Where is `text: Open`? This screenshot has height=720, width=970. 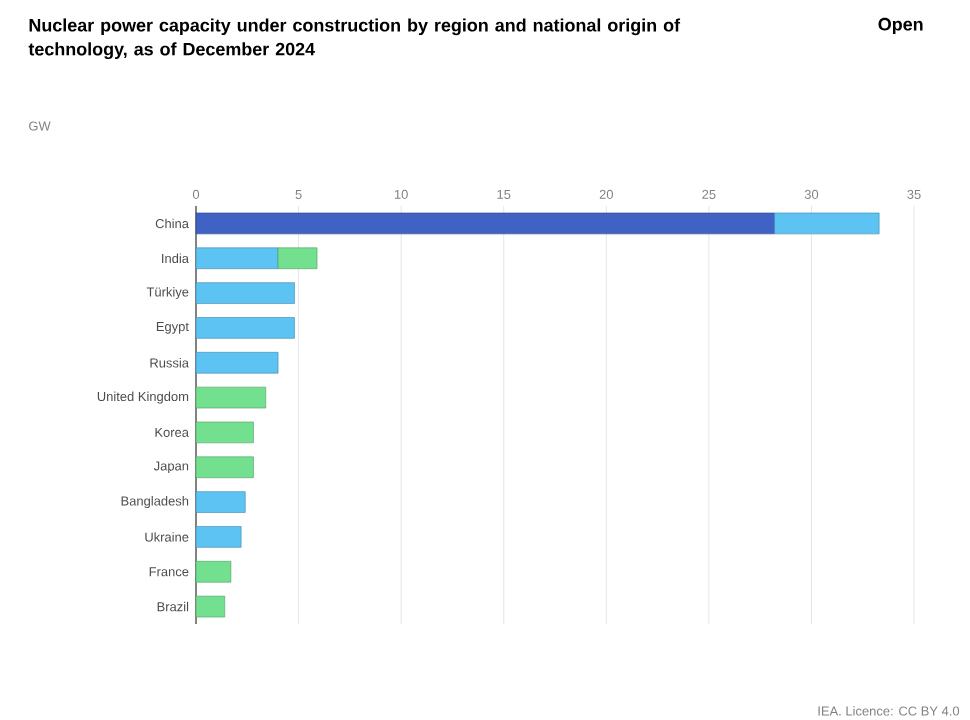 text: Open is located at coordinates (900, 26).